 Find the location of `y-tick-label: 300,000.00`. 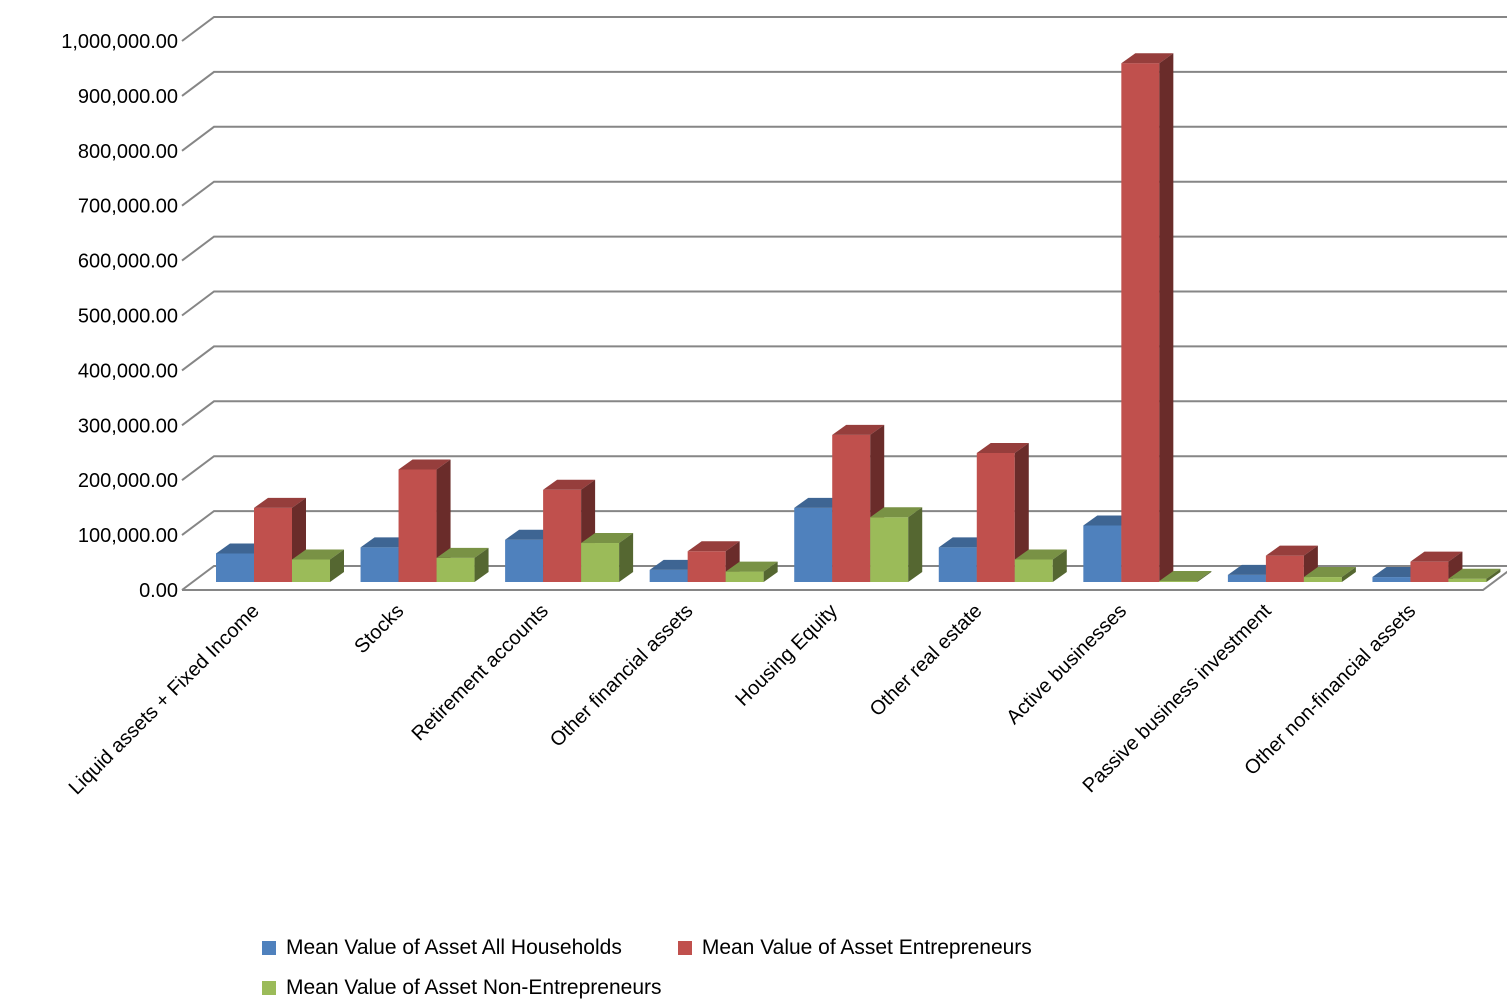

y-tick-label: 300,000.00 is located at coordinates (128, 426).